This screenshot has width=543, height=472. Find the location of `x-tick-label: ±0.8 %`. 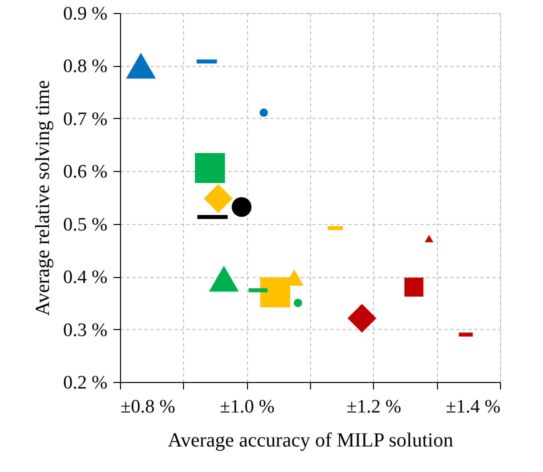

x-tick-label: ±0.8 % is located at coordinates (148, 407).